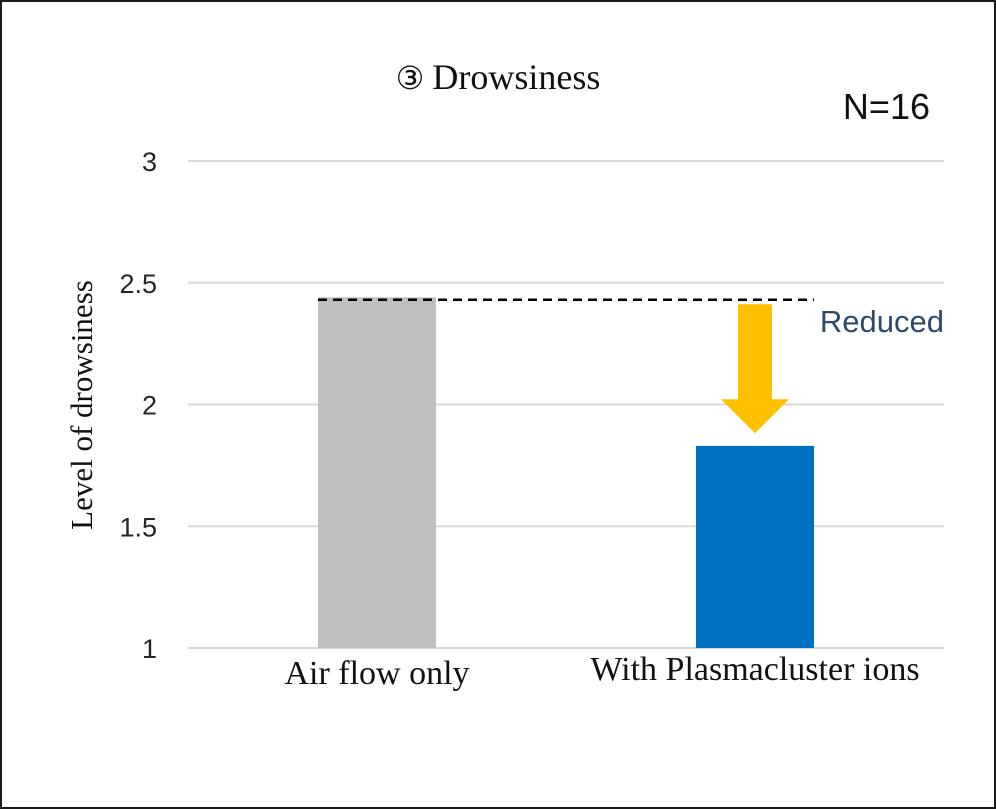 This screenshot has height=809, width=996. Describe the element at coordinates (149, 649) in the screenshot. I see `y-tick-label: 1` at that location.